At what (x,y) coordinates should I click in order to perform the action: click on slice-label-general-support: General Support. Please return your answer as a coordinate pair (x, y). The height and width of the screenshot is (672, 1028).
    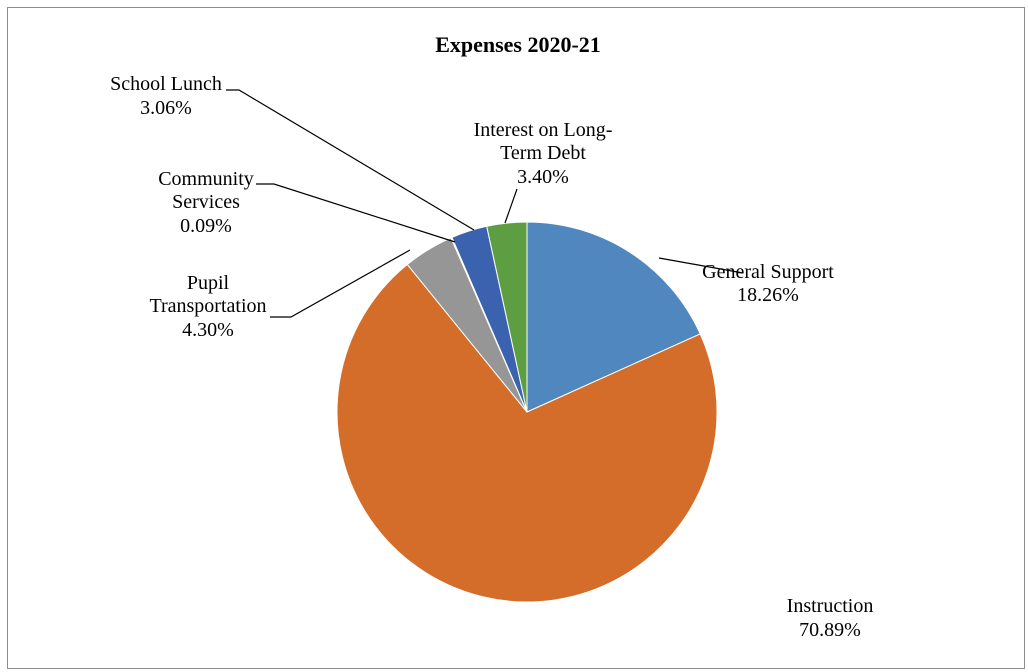
    Looking at the image, I should click on (768, 272).